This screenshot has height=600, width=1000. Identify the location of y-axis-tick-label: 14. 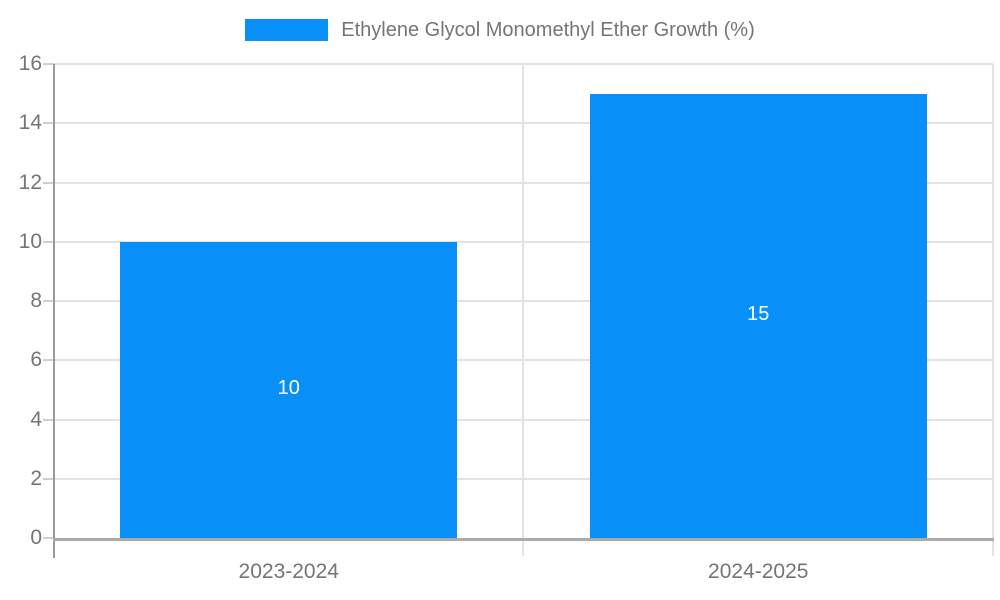
(30, 123).